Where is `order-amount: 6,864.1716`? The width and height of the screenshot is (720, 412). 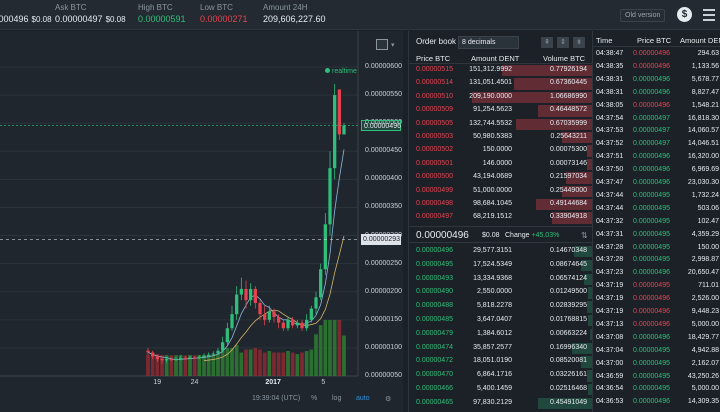 order-amount: 6,864.1716 is located at coordinates (494, 375).